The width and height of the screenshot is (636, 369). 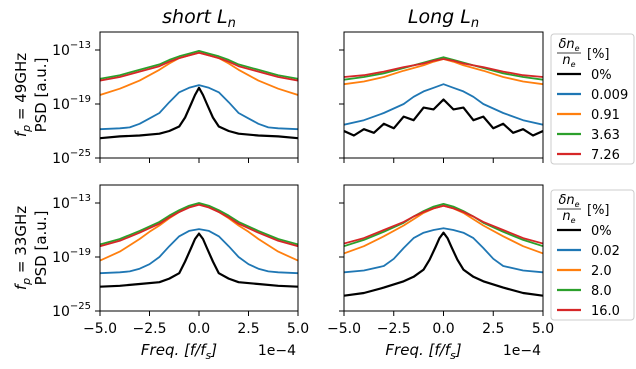 I want to click on legend-entry-label: 0.009, so click(x=609, y=95).